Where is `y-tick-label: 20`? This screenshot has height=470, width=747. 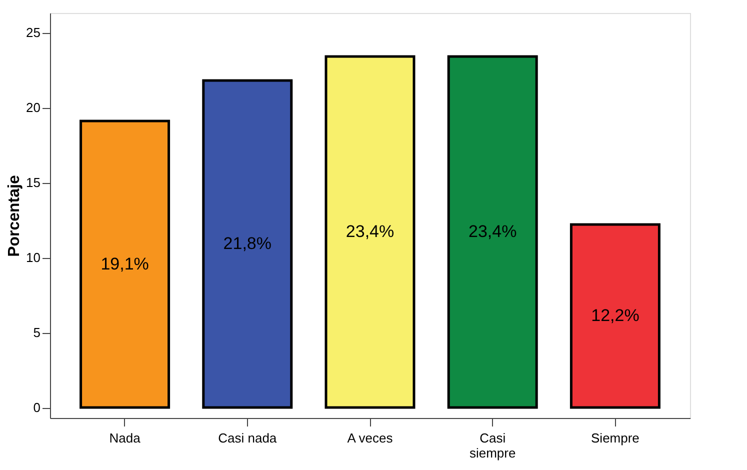 y-tick-label: 20 is located at coordinates (33, 107).